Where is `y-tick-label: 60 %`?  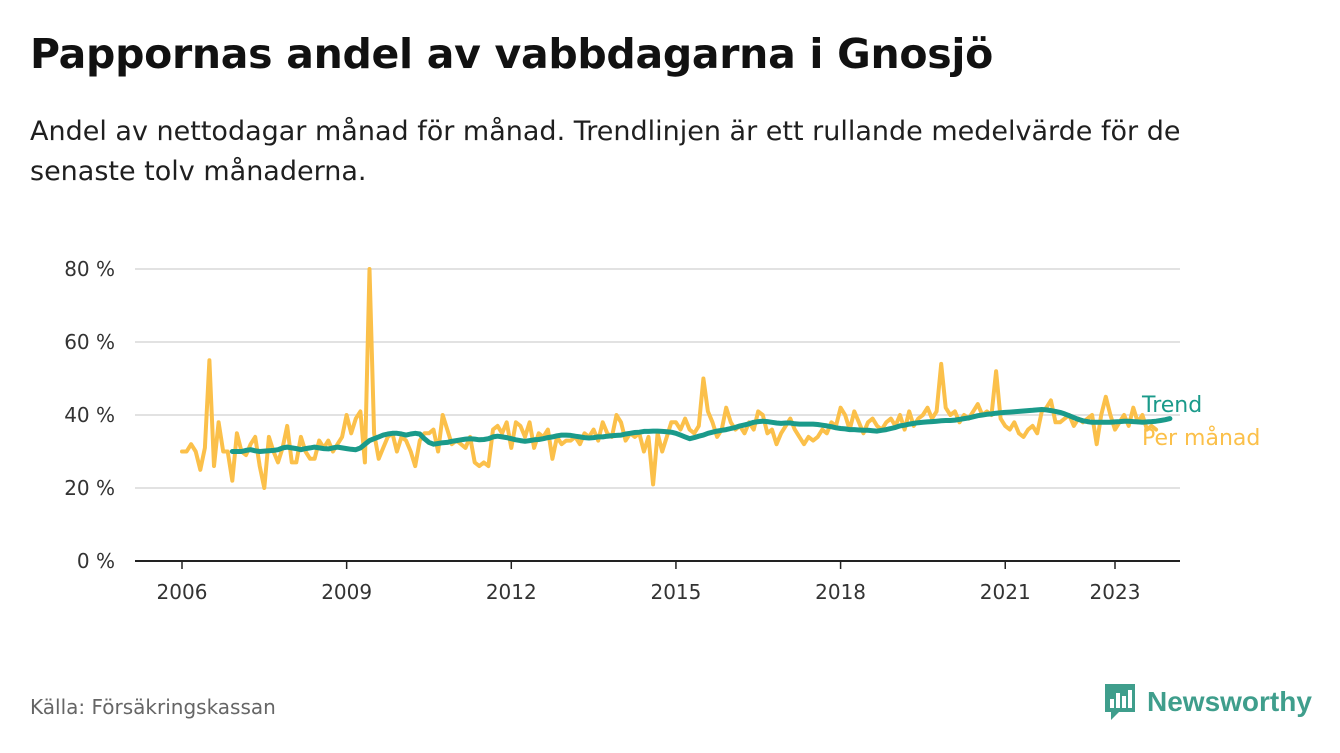 y-tick-label: 60 % is located at coordinates (89, 342).